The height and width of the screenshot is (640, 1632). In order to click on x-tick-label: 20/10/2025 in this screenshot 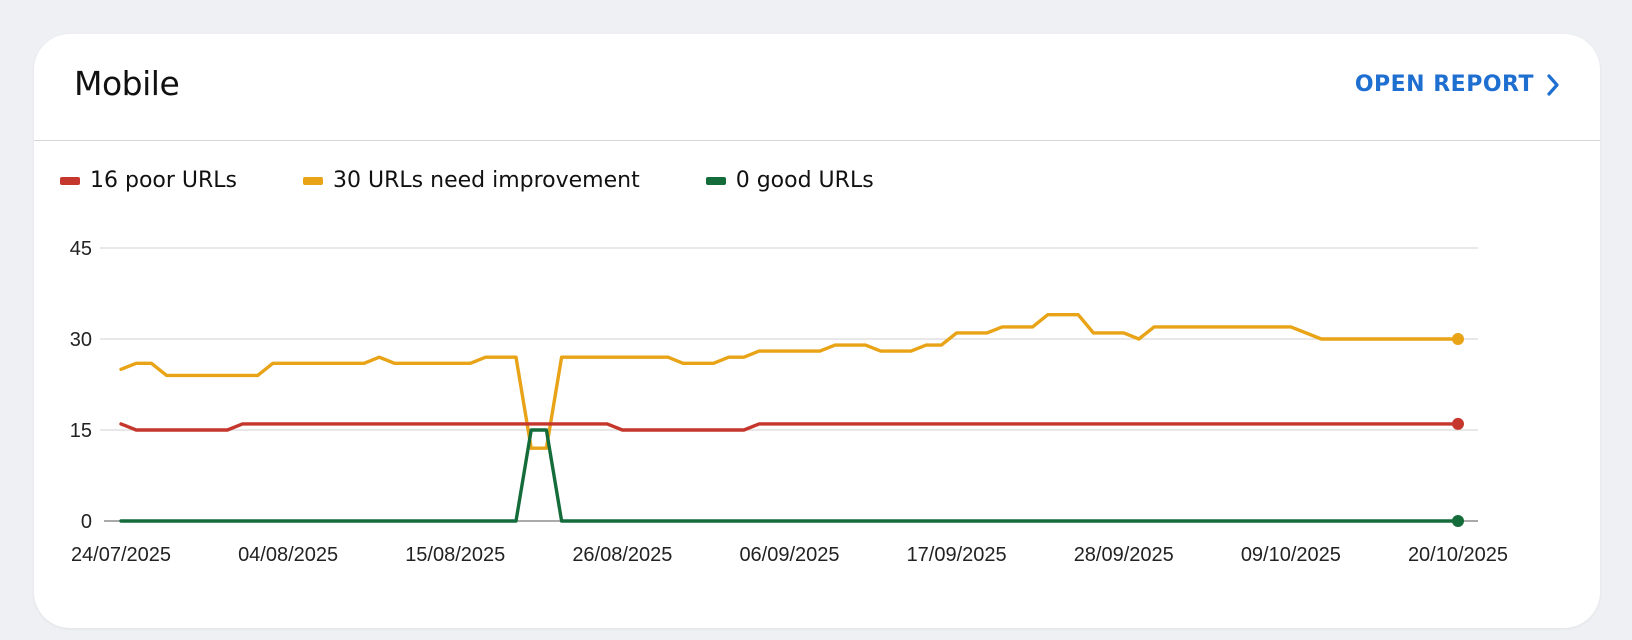, I will do `click(1458, 555)`.